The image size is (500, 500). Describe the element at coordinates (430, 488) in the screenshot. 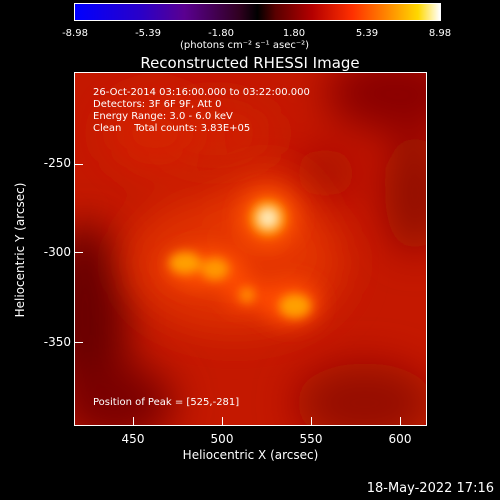

I see `timestamp: 18-May-2022 17:16` at that location.